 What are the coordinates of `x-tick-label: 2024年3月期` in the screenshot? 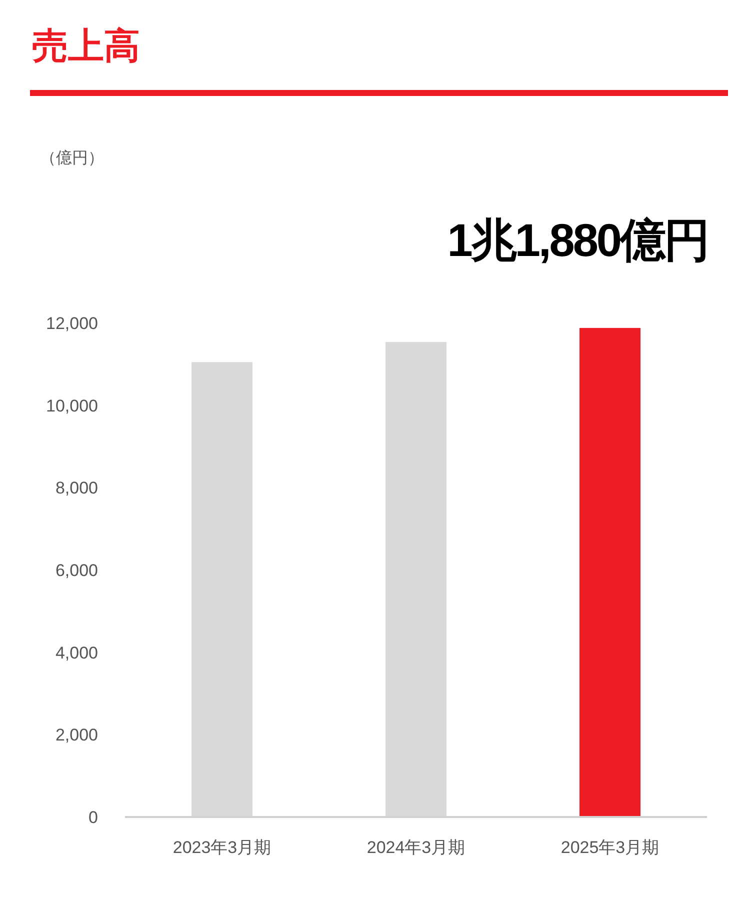 It's located at (416, 847).